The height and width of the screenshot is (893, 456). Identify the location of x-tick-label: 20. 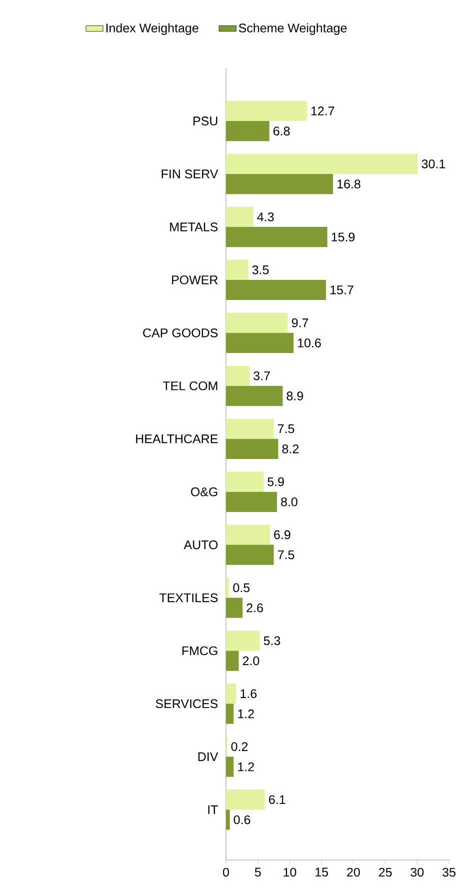
(353, 872).